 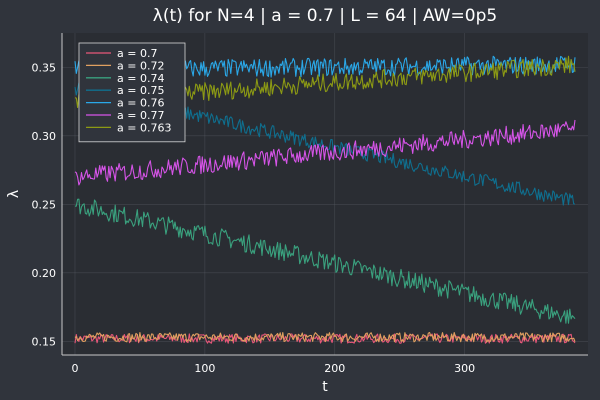 I want to click on legend-entry: a = 0.76, so click(x=140, y=103).